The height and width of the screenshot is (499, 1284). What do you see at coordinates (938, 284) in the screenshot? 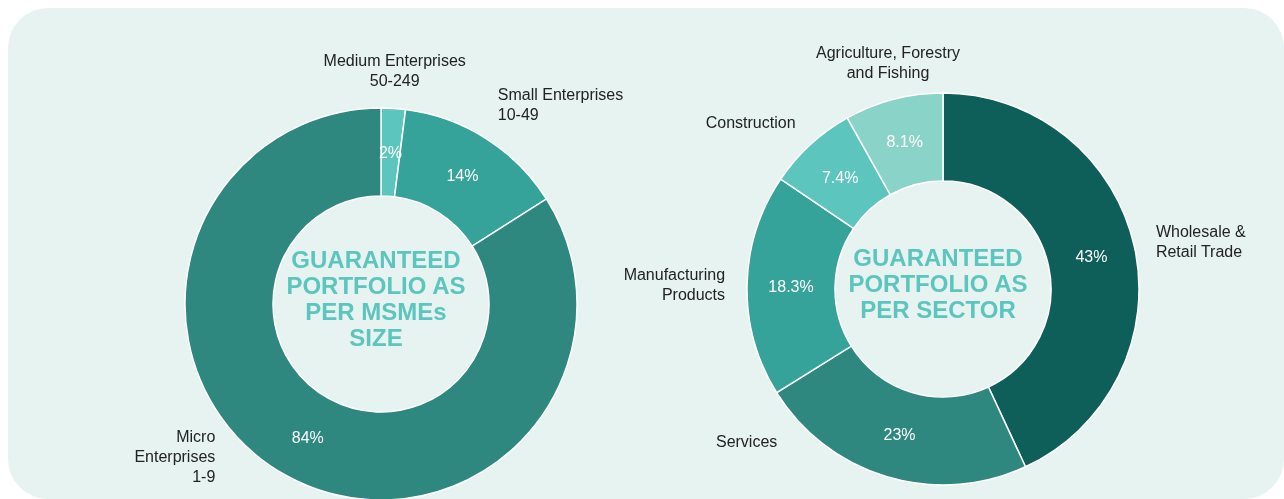
I see `text: GUARANTEED PORTFOLIO AS PER SECTOR` at bounding box center [938, 284].